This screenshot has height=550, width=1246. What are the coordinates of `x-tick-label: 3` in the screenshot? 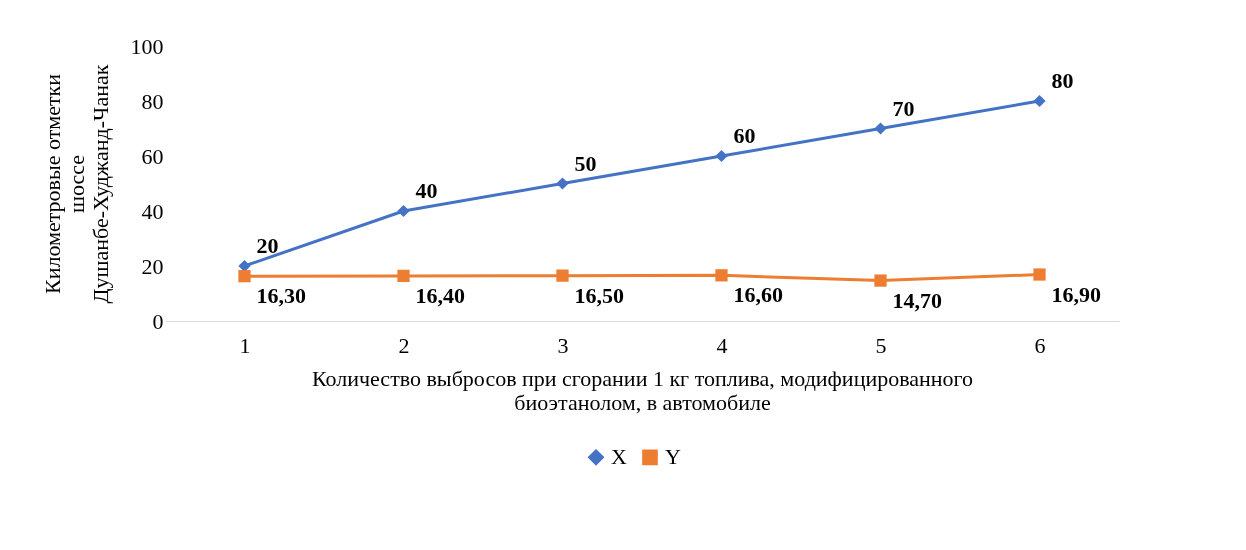 It's located at (563, 345).